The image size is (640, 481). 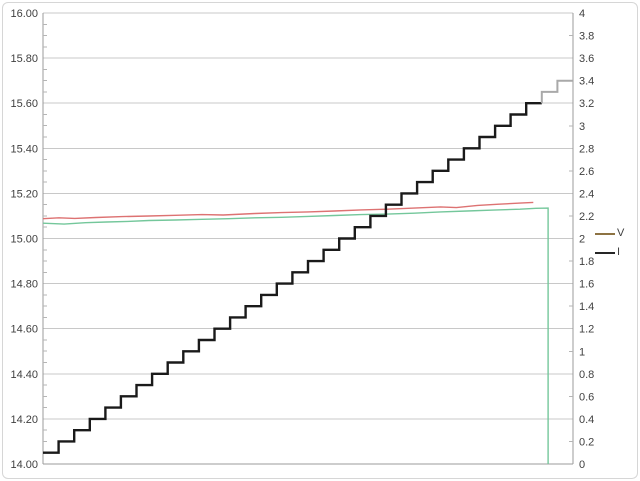 I want to click on legend-item-i: I, so click(x=609, y=252).